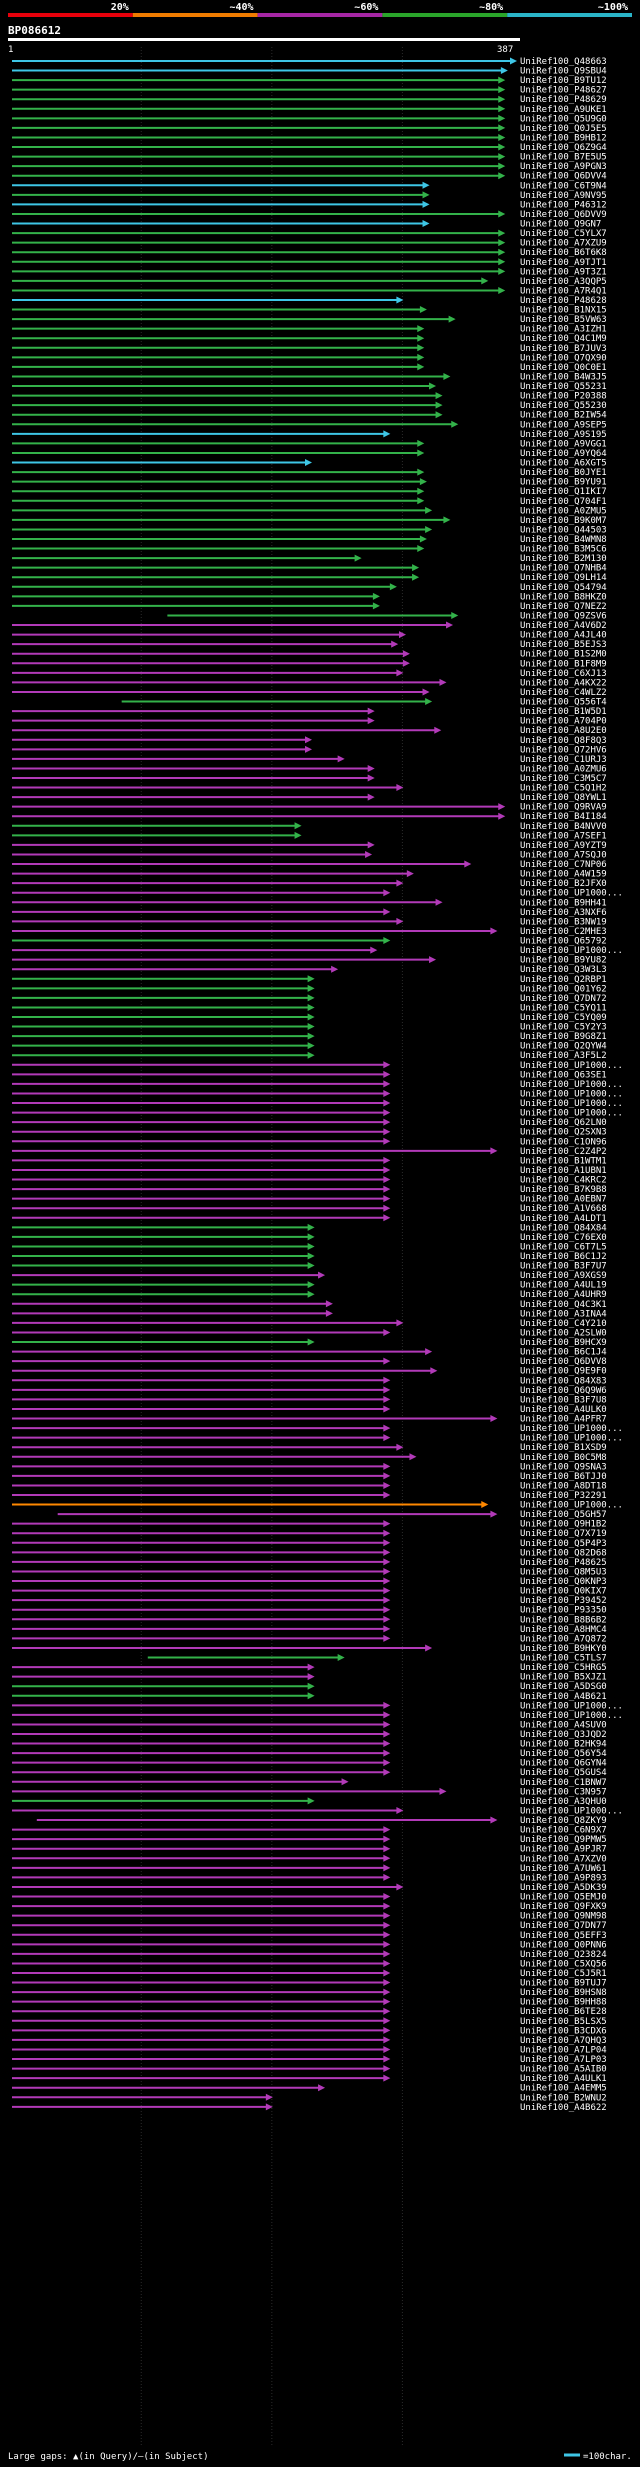 The image size is (640, 2467). Describe the element at coordinates (563, 1247) in the screenshot. I see `hit-label-124: UniRef100_C6T7L5` at that location.